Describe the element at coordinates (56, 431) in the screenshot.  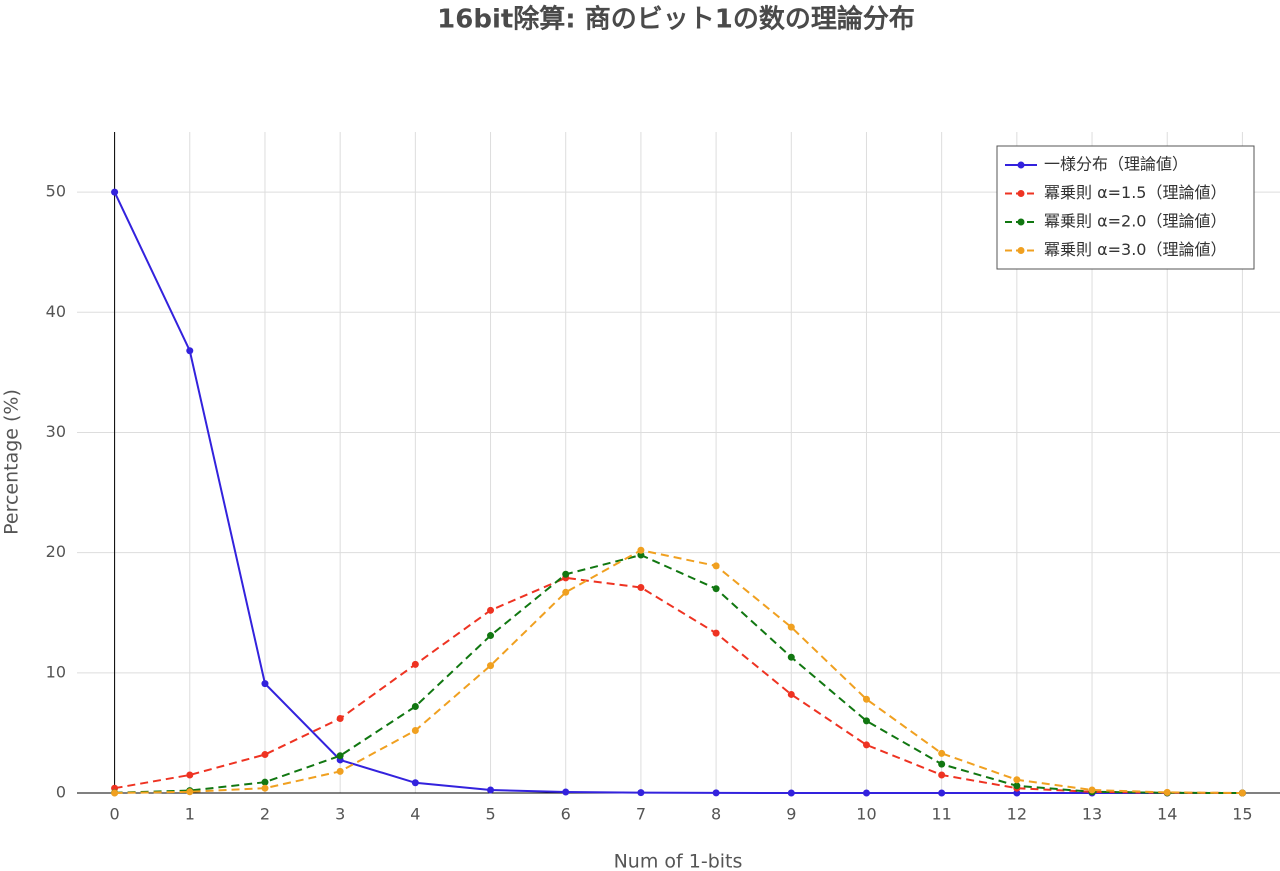
I see `y-tick-label: 30` at that location.